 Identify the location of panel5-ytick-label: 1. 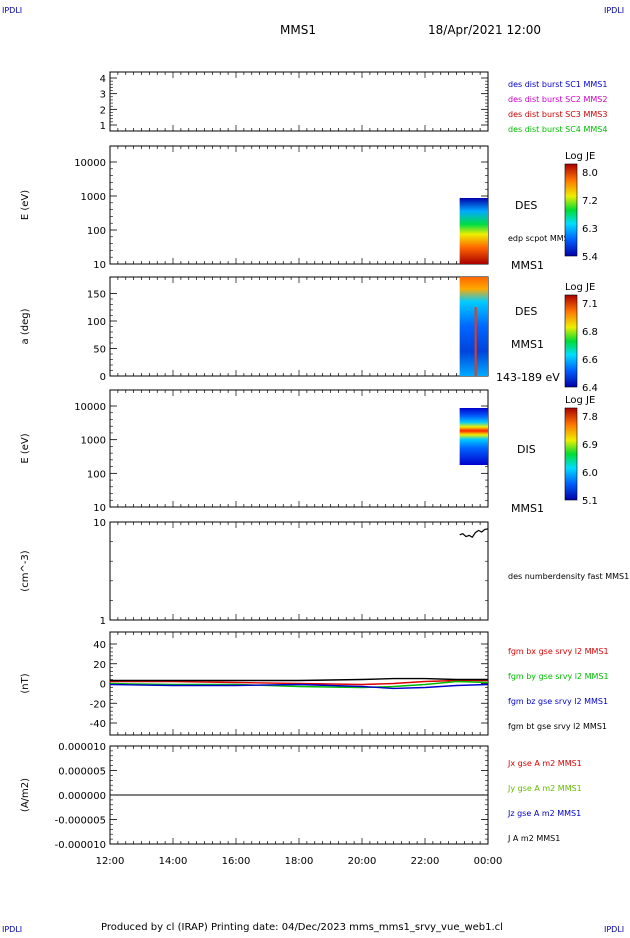
(103, 621).